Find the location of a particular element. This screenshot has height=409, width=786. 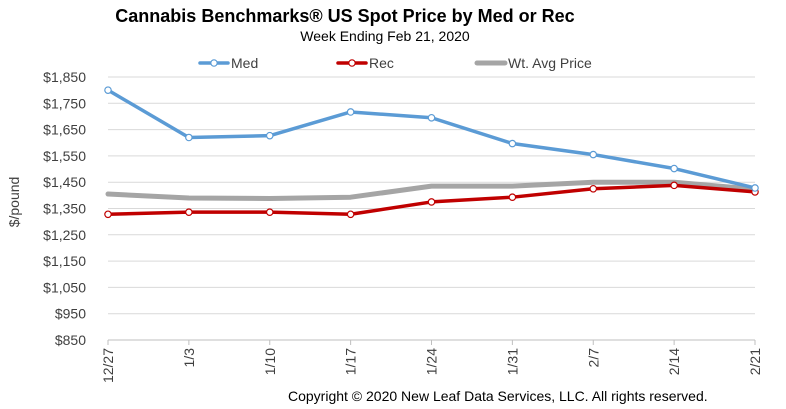

y-tick-label: $1,550 is located at coordinates (64, 156).